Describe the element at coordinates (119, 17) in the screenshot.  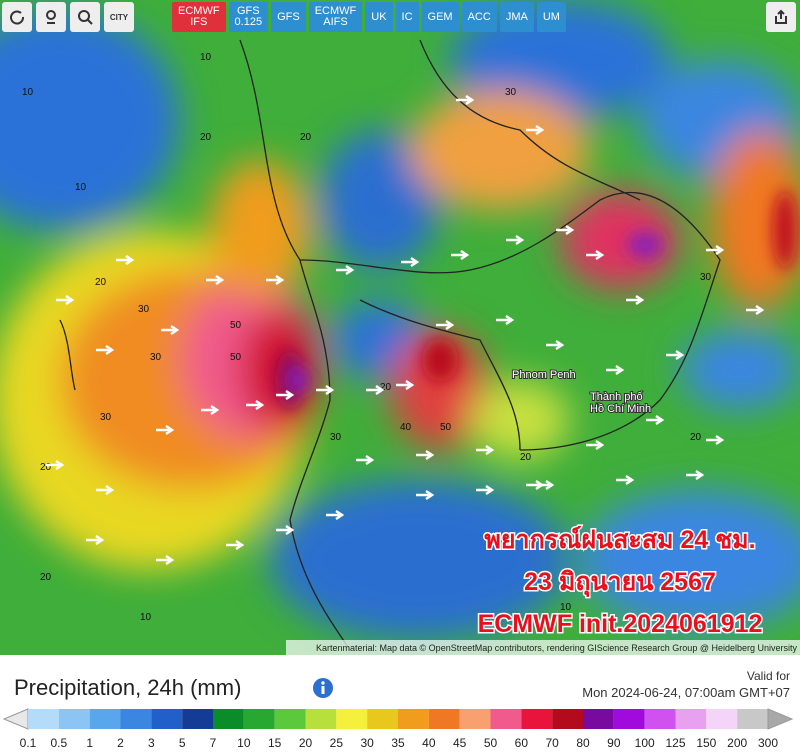
I see `city-button: CITY` at that location.